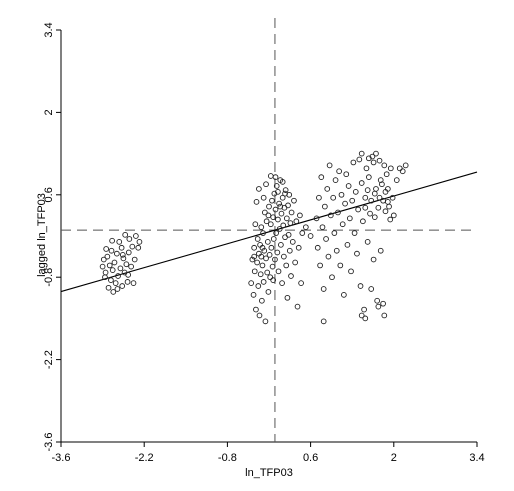 The width and height of the screenshot is (514, 491). What do you see at coordinates (49, 277) in the screenshot?
I see `y-tick-label: -0.8` at bounding box center [49, 277].